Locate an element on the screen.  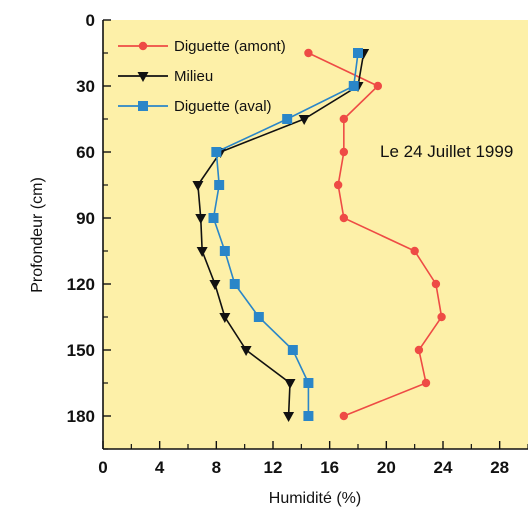
x-tick-label: 12 is located at coordinates (273, 467).